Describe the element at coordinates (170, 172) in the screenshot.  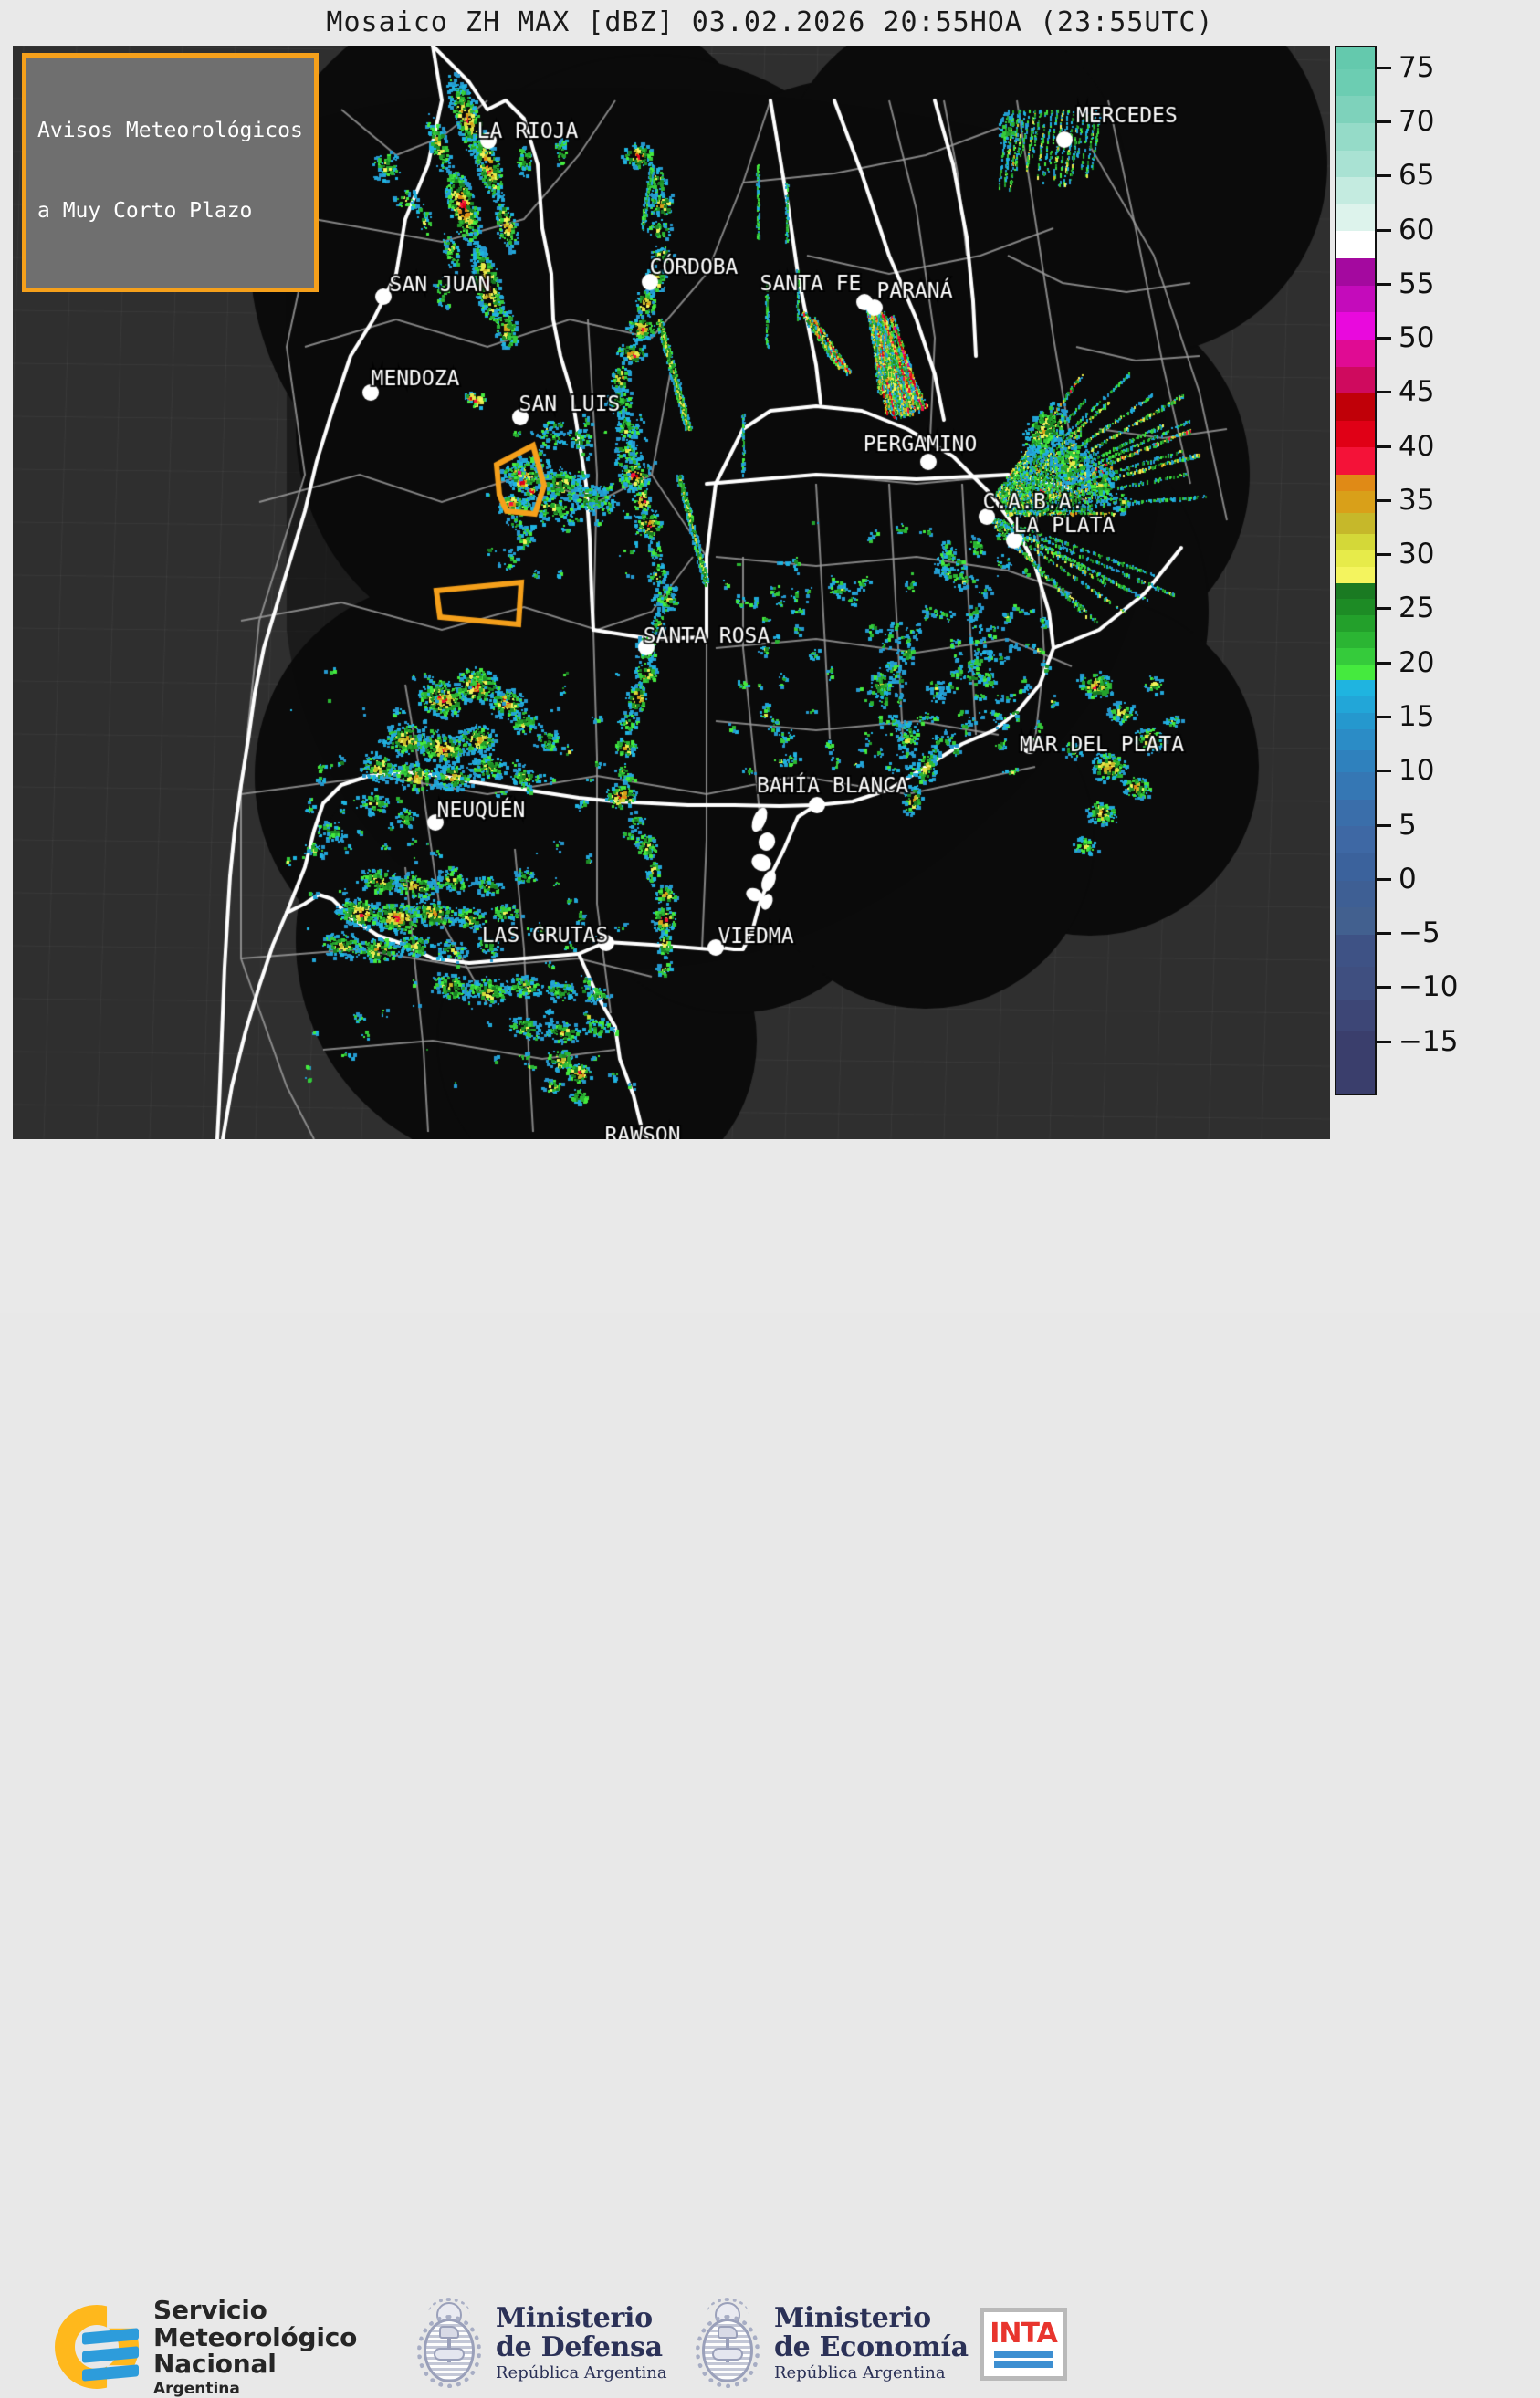
I see `nowcast-warning-legend: Avisos Meteorológicos a Muy Corto Plazo` at that location.